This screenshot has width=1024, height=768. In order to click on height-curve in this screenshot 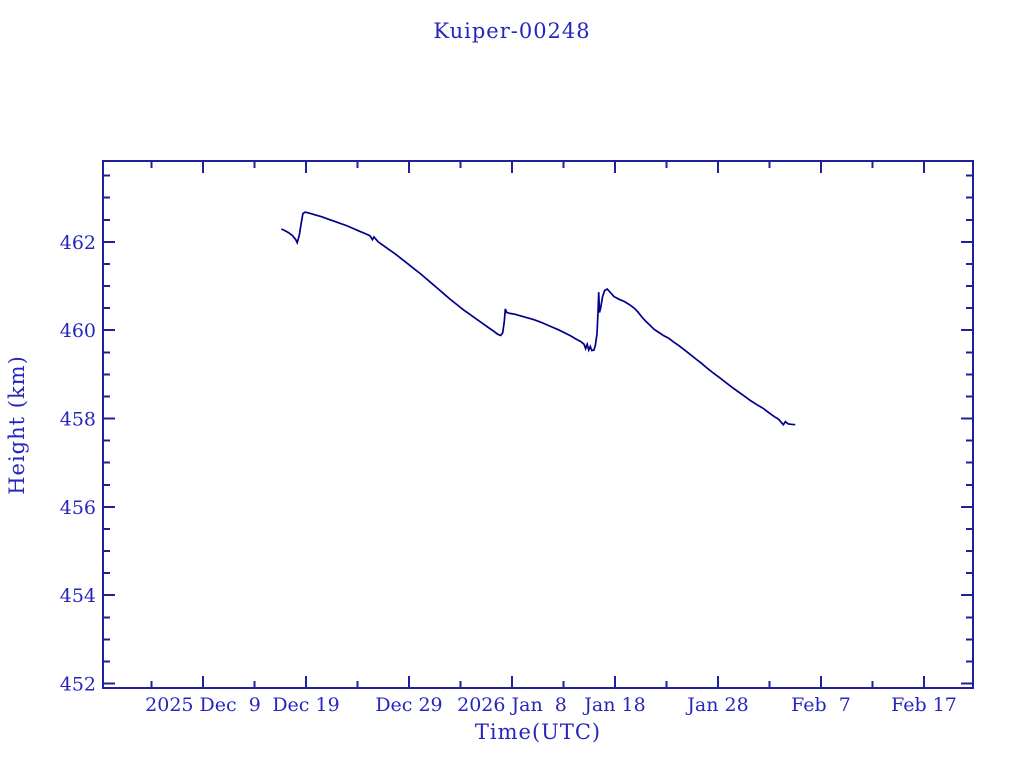, I will do `click(538, 319)`.